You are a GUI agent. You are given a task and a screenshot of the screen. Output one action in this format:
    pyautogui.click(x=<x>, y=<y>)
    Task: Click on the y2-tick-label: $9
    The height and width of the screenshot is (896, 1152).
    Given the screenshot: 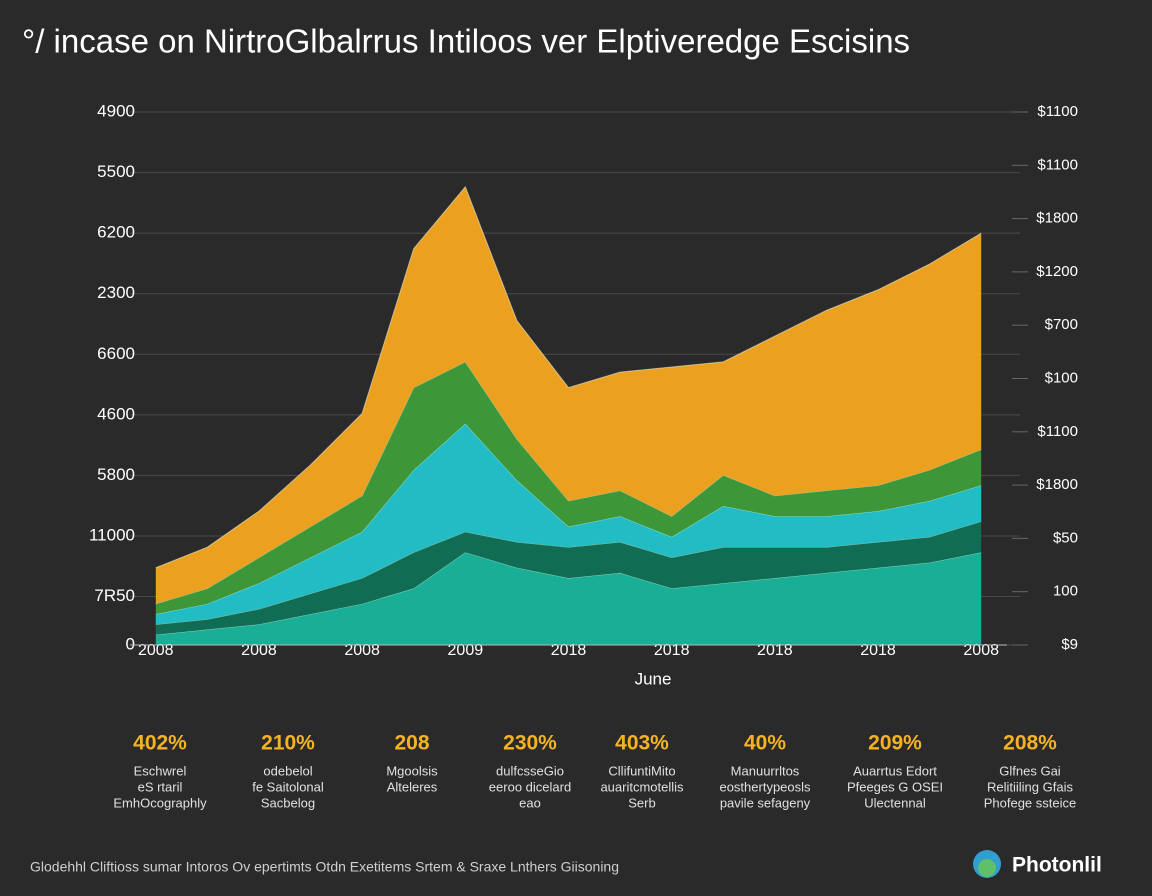 What is the action you would take?
    pyautogui.click(x=1069, y=644)
    